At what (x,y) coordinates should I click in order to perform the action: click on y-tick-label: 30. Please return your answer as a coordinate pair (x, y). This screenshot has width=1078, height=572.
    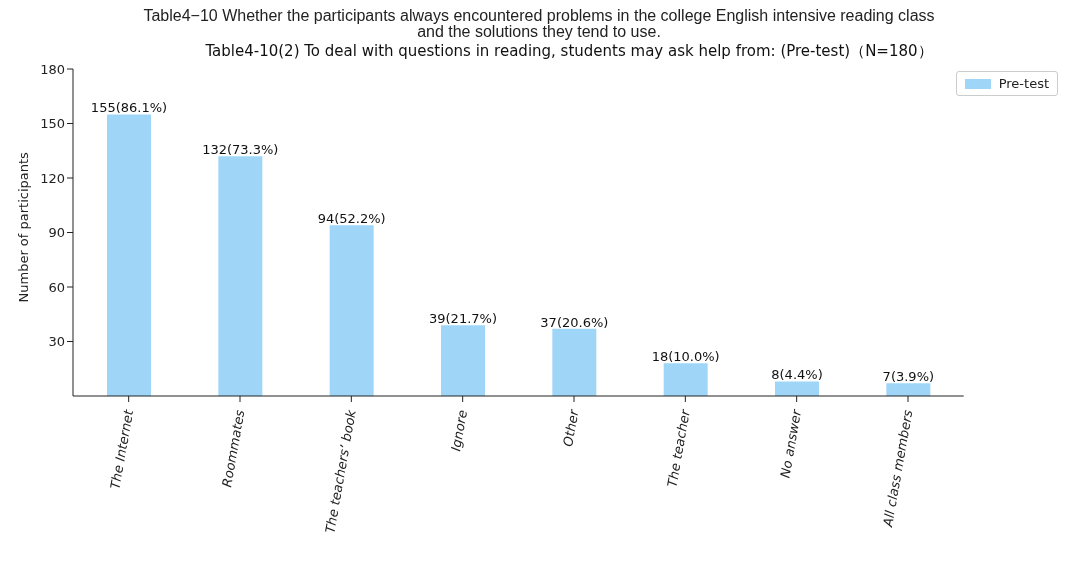
    Looking at the image, I should click on (56, 342).